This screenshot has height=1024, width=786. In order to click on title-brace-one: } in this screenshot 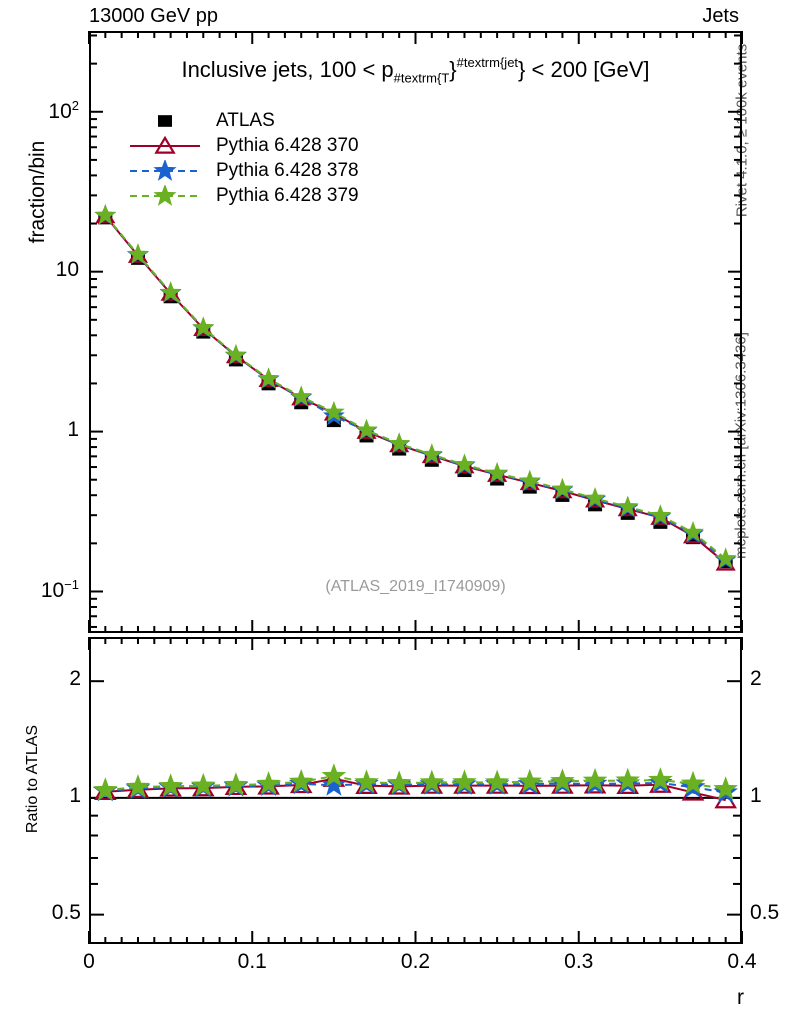, I will do `click(453, 69)`.